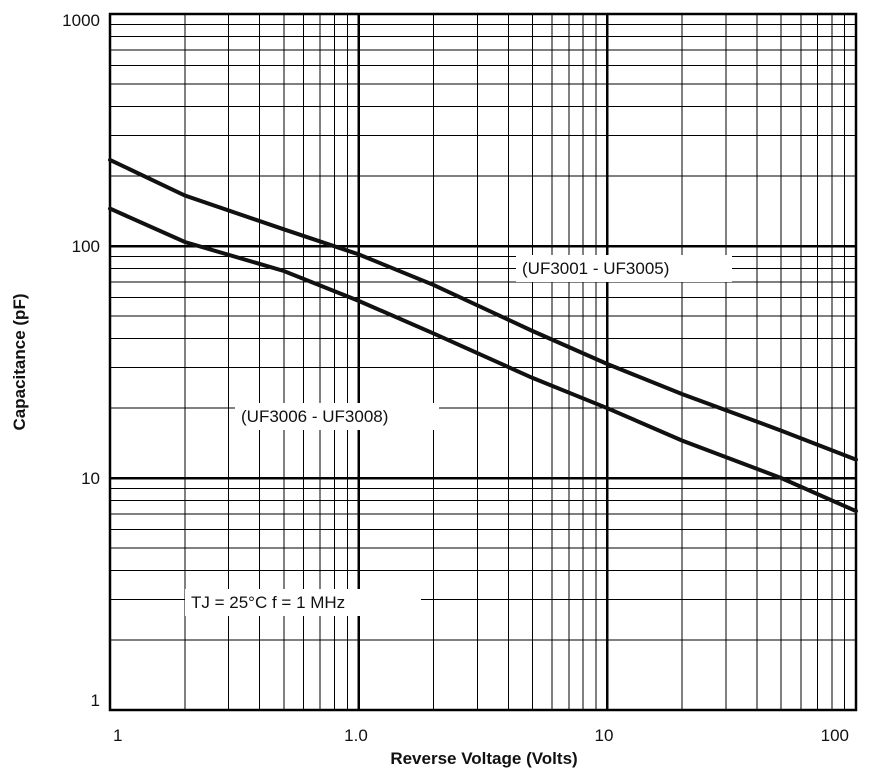 The width and height of the screenshot is (874, 771). What do you see at coordinates (81, 20) in the screenshot?
I see `y-tick-label: 1000` at bounding box center [81, 20].